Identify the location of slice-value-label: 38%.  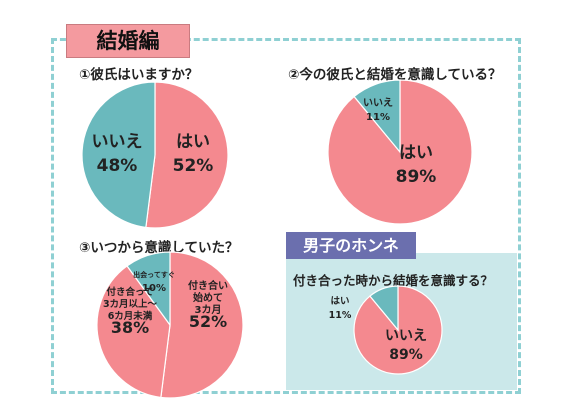
(130, 327).